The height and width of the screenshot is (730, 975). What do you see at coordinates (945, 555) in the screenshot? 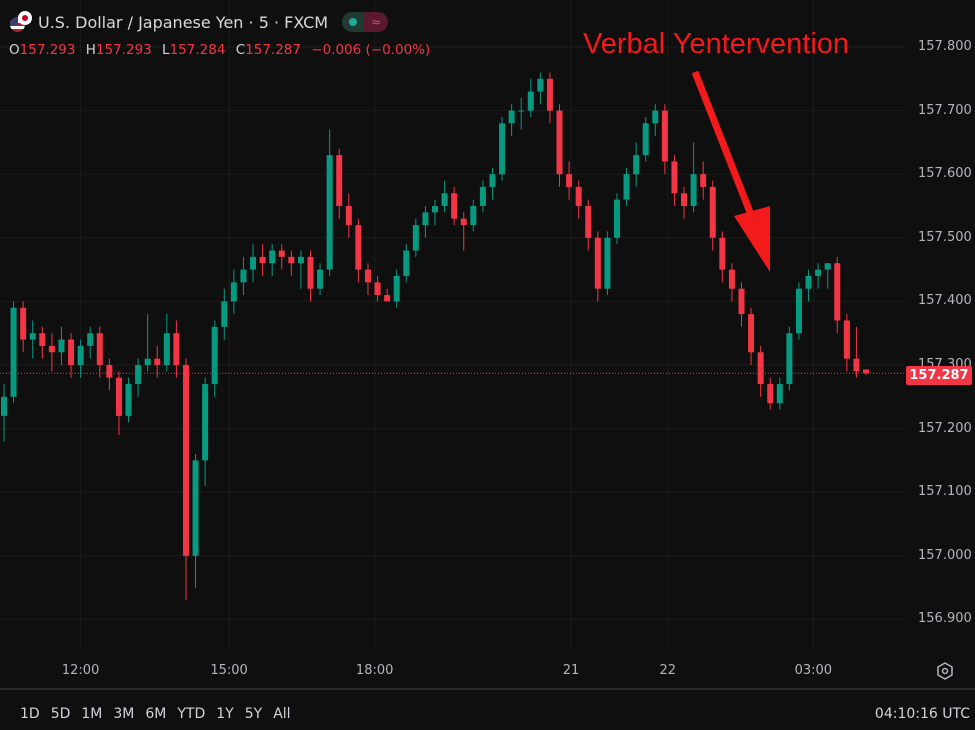
I see `y-tick-label: 157.000` at bounding box center [945, 555].